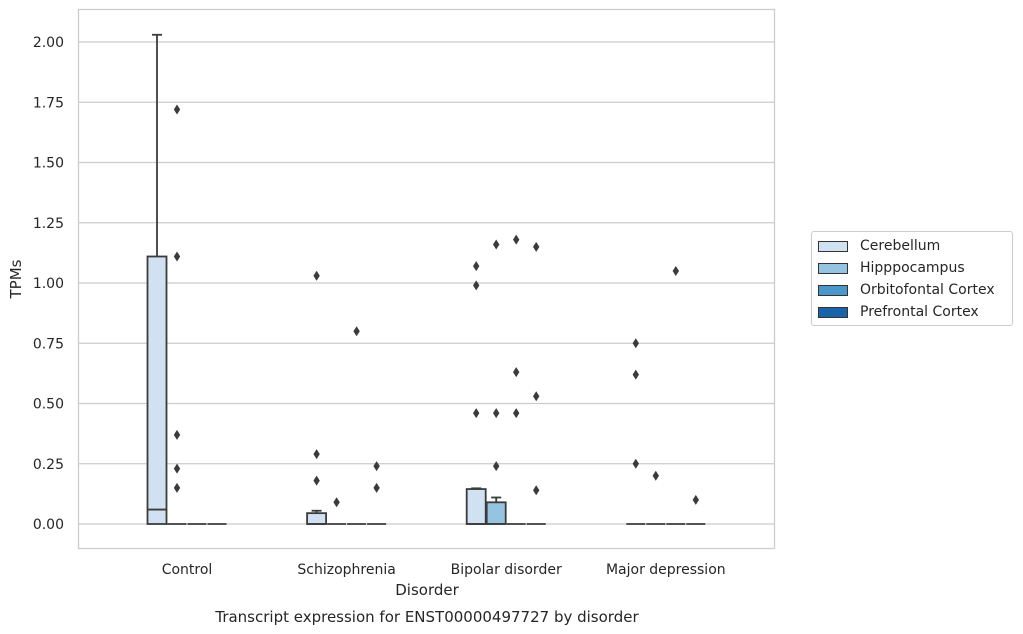 The image size is (1023, 634). Describe the element at coordinates (506, 570) in the screenshot. I see `x-tick-label: Bipolar disorder` at that location.